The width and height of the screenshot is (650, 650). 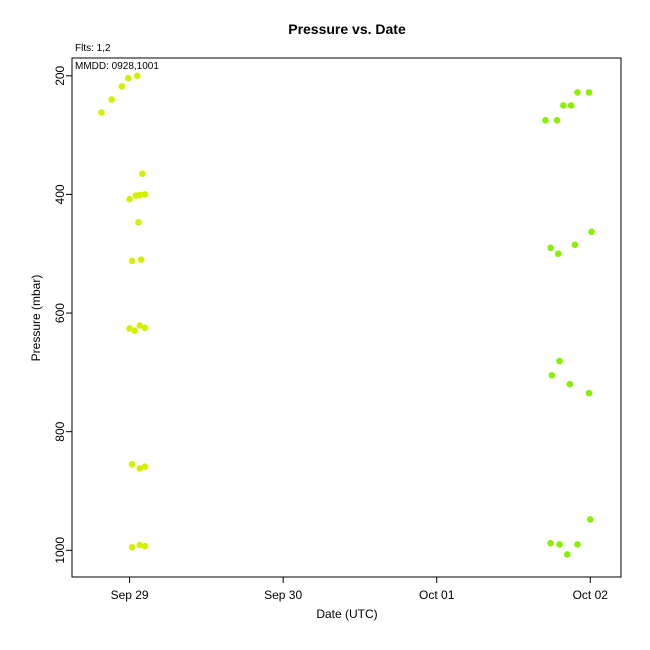 What do you see at coordinates (347, 29) in the screenshot?
I see `chart-title: Pressure vs. Date` at bounding box center [347, 29].